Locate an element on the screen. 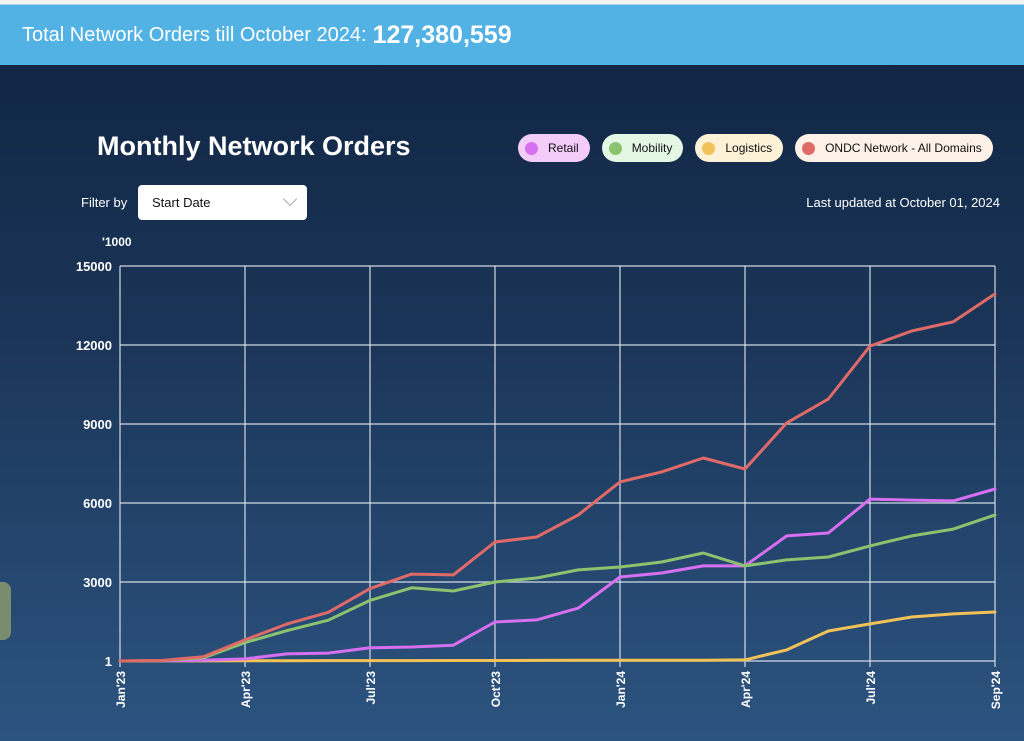  legend-item-ondc-network-all-domains: ONDC Network - All Domains is located at coordinates (894, 148).